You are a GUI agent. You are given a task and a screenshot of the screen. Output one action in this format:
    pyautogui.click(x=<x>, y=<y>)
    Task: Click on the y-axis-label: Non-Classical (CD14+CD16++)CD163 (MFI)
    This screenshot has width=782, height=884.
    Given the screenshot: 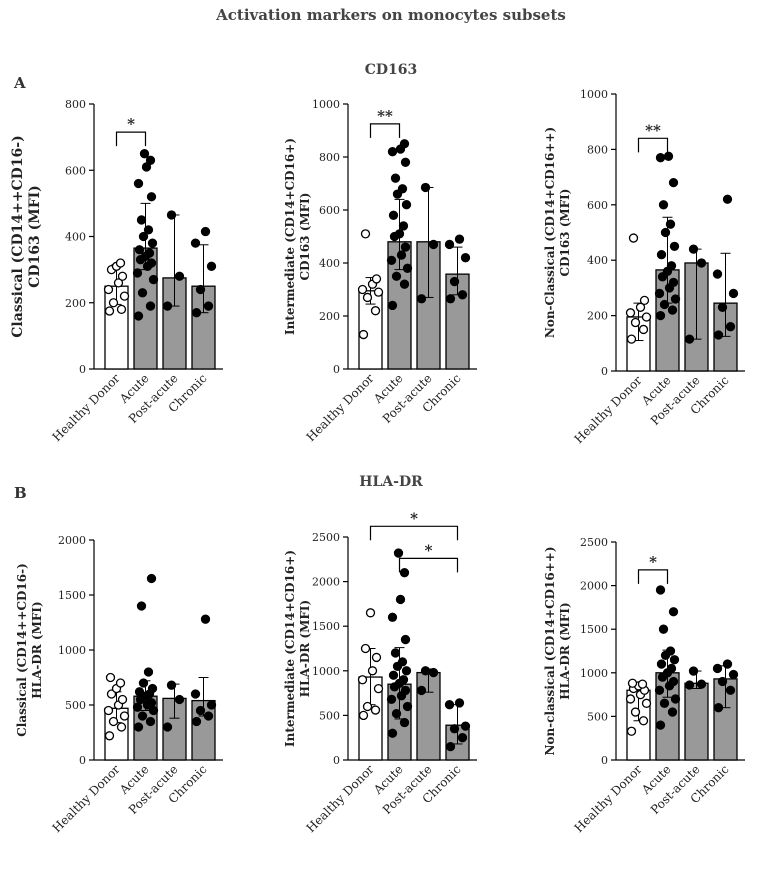 What is the action you would take?
    pyautogui.click(x=557, y=232)
    